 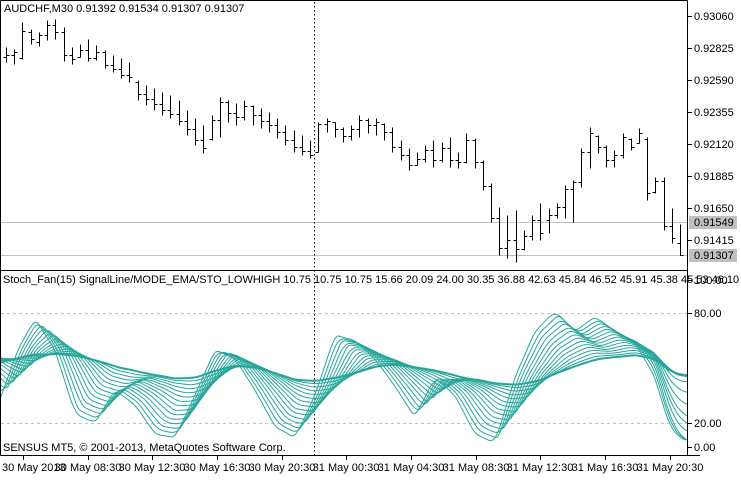 What do you see at coordinates (411, 468) in the screenshot?
I see `time-axis-label: 31 May 04:30` at bounding box center [411, 468].